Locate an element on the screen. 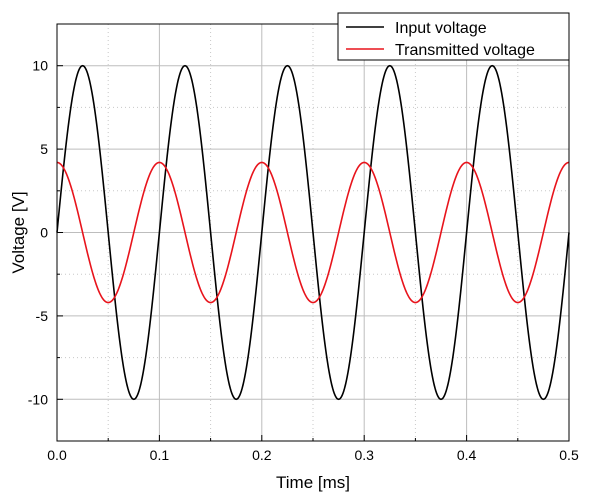 This screenshot has height=501, width=600. x-tick-label: 0.0 is located at coordinates (57, 455).